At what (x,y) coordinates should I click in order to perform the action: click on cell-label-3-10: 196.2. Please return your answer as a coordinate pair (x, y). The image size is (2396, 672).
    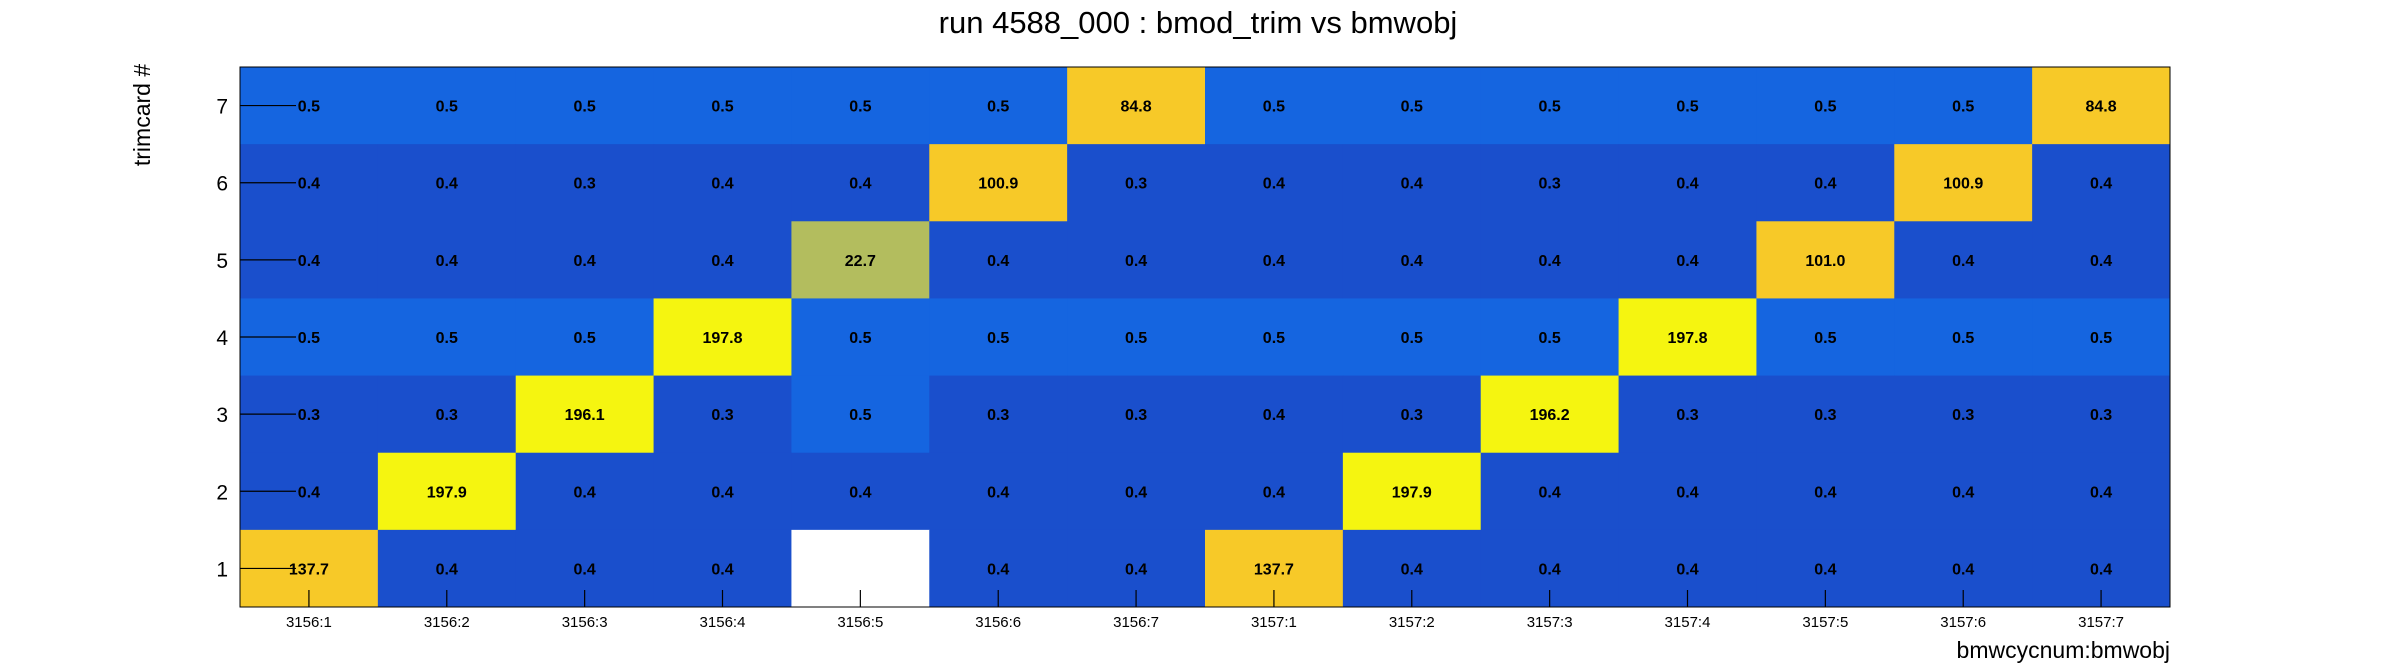
    Looking at the image, I should click on (1550, 415).